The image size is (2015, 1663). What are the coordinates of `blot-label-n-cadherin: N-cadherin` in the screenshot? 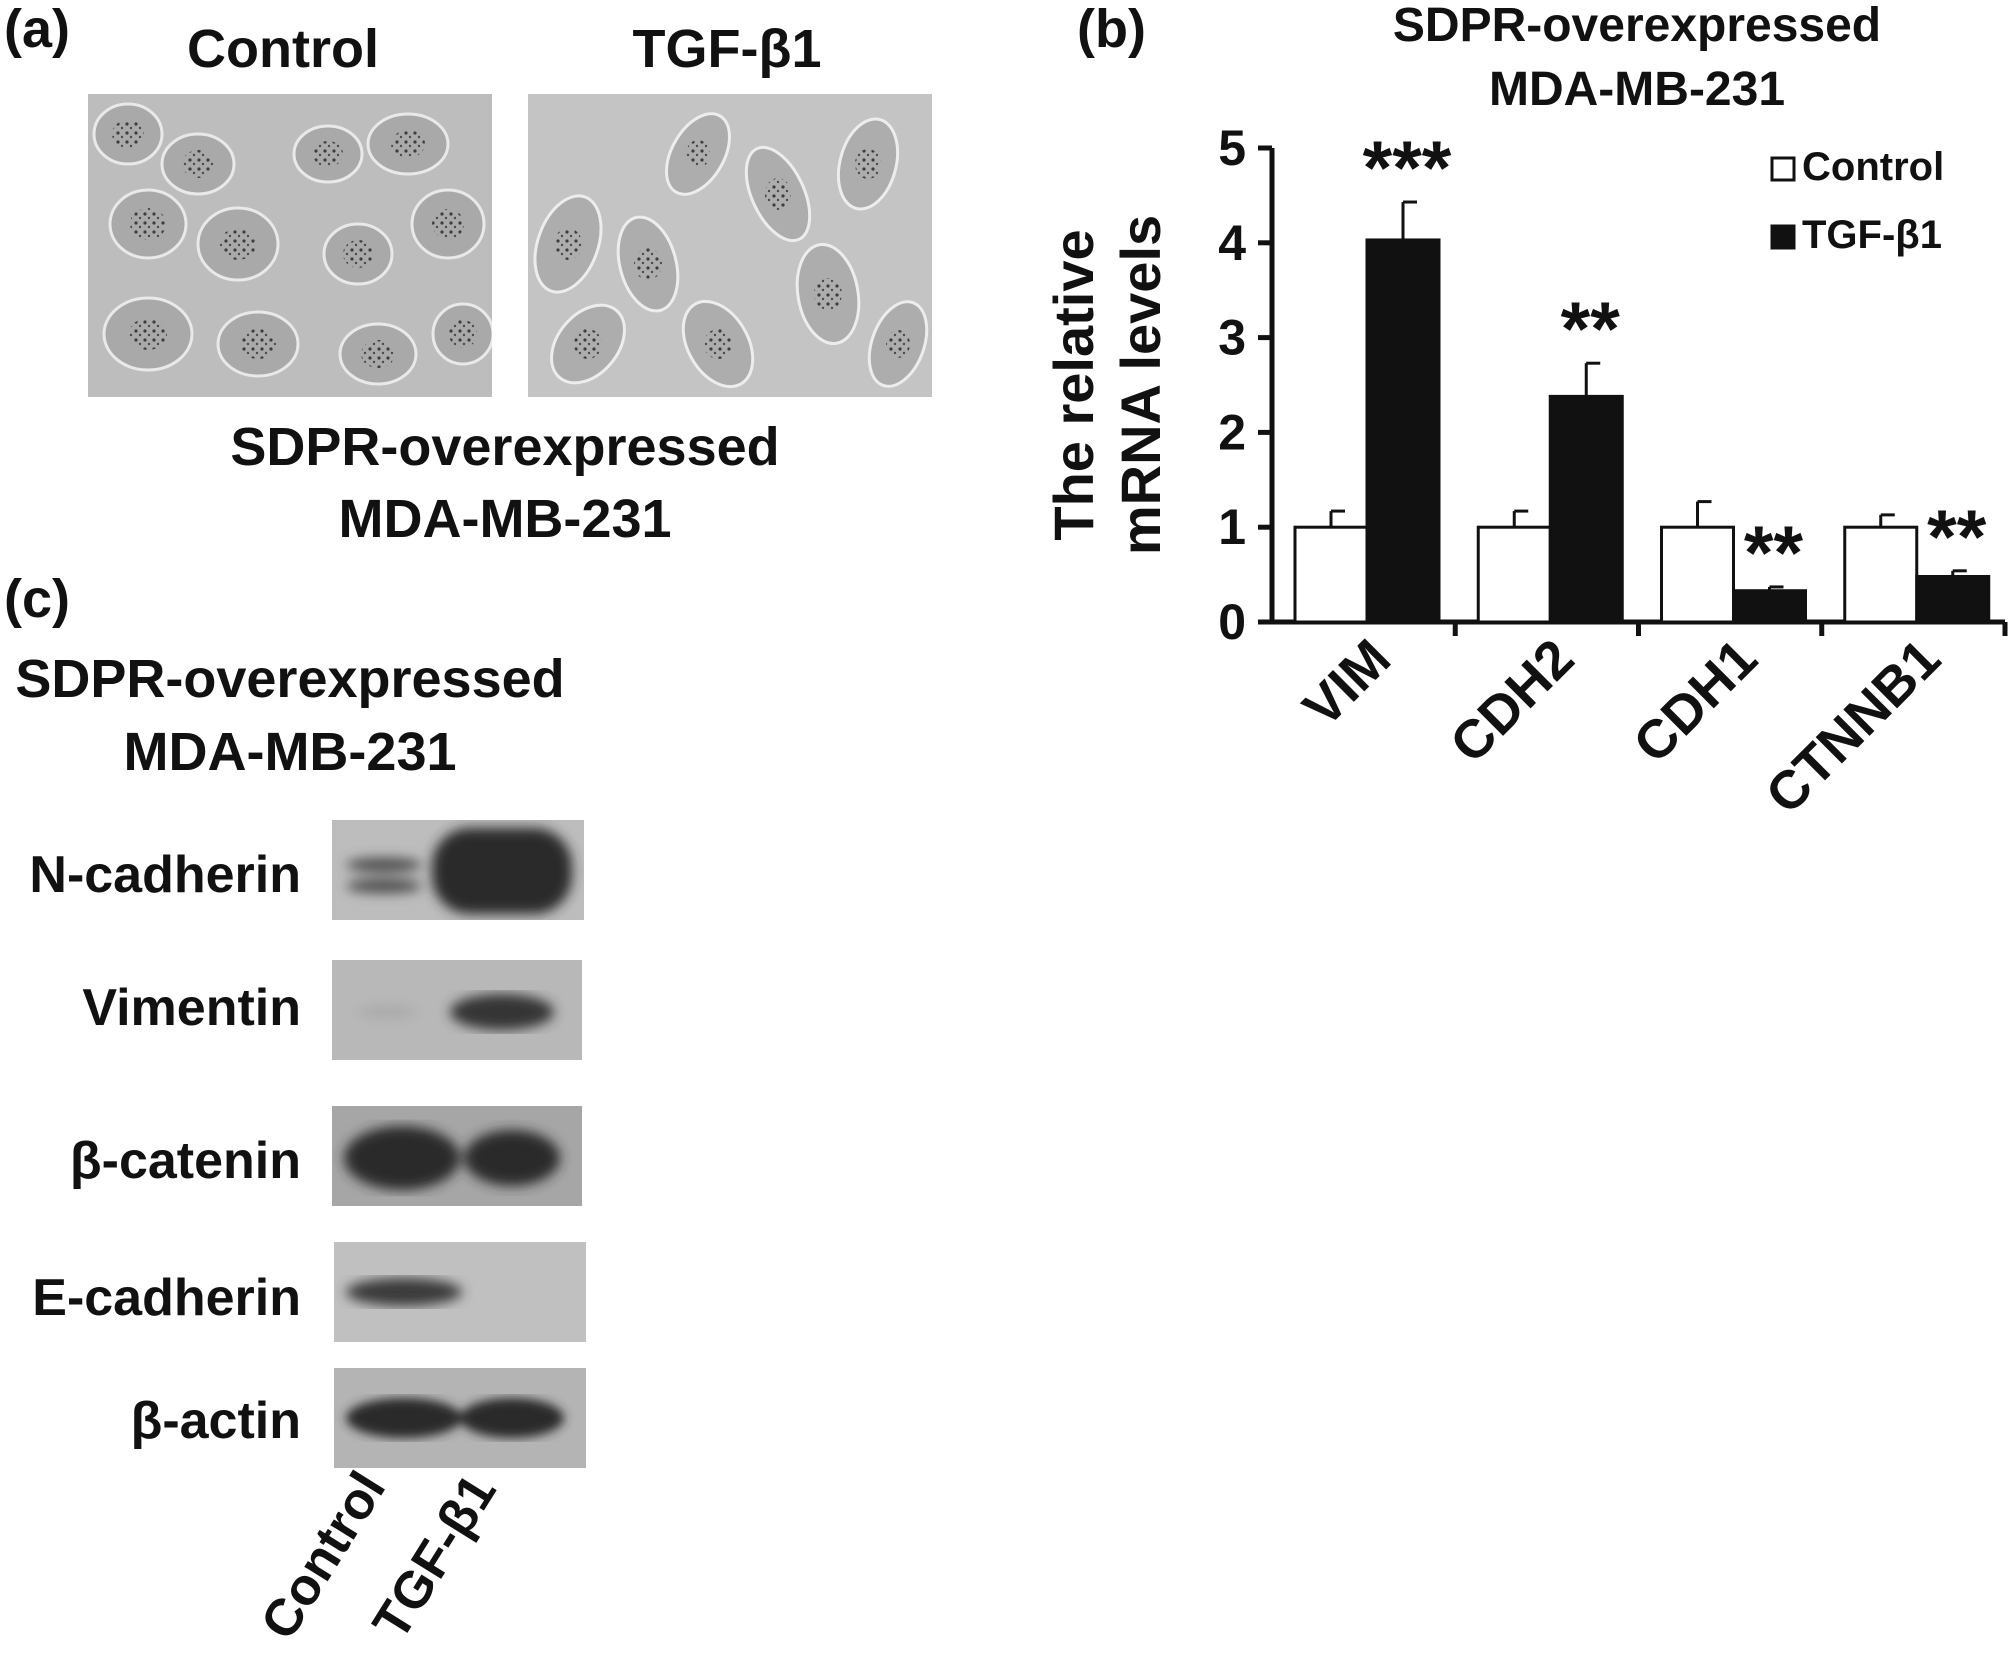 It's located at (165, 875).